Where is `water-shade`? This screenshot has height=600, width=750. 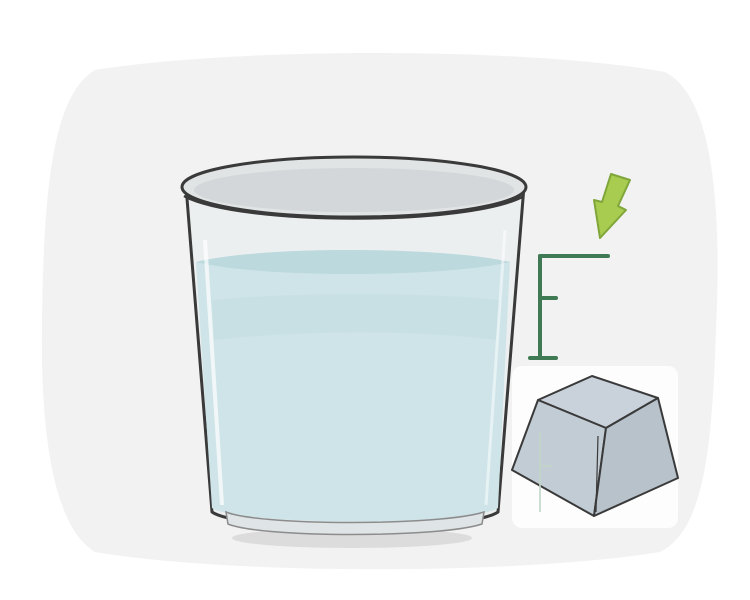
water-shade is located at coordinates (356, 317).